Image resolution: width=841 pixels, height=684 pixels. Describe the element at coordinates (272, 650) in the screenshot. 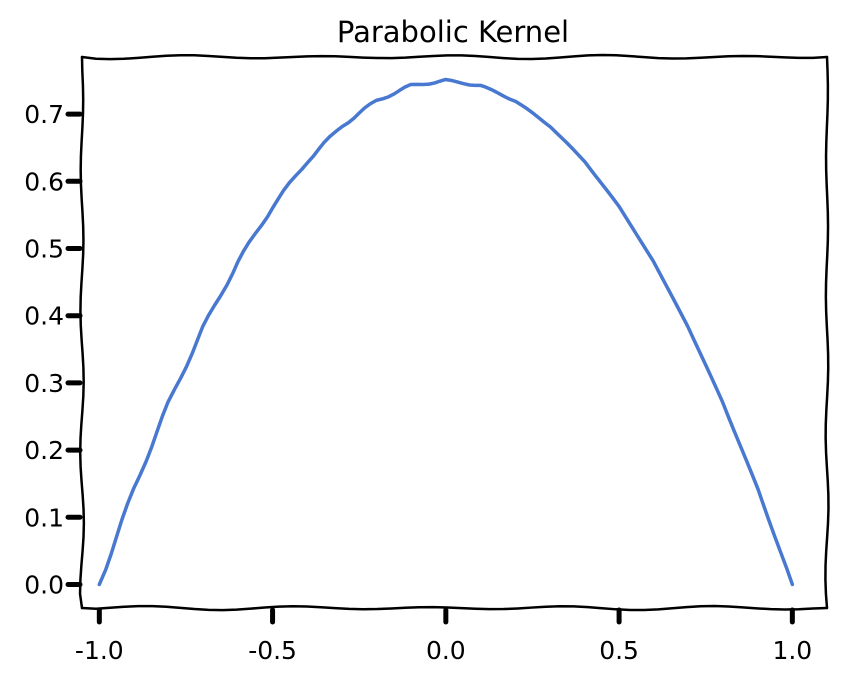

I see `x-tick-label: -0.5` at that location.